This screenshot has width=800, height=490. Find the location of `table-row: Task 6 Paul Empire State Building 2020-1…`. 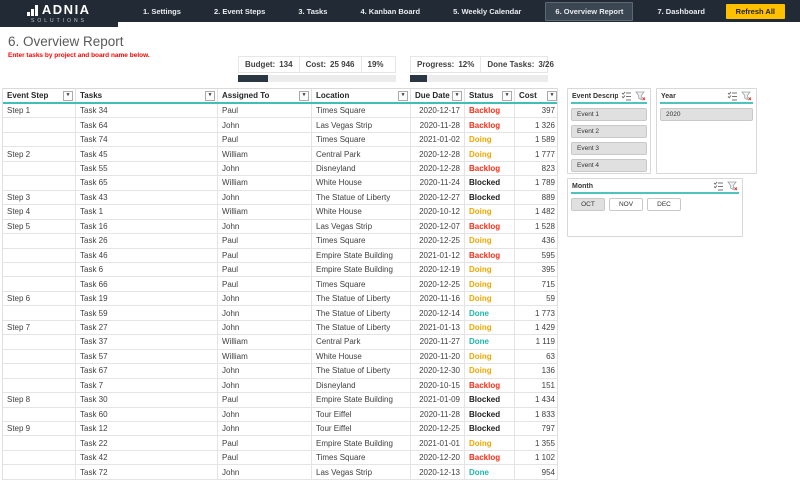

table-row: Task 6 Paul Empire State Building 2020-1… is located at coordinates (280, 270).